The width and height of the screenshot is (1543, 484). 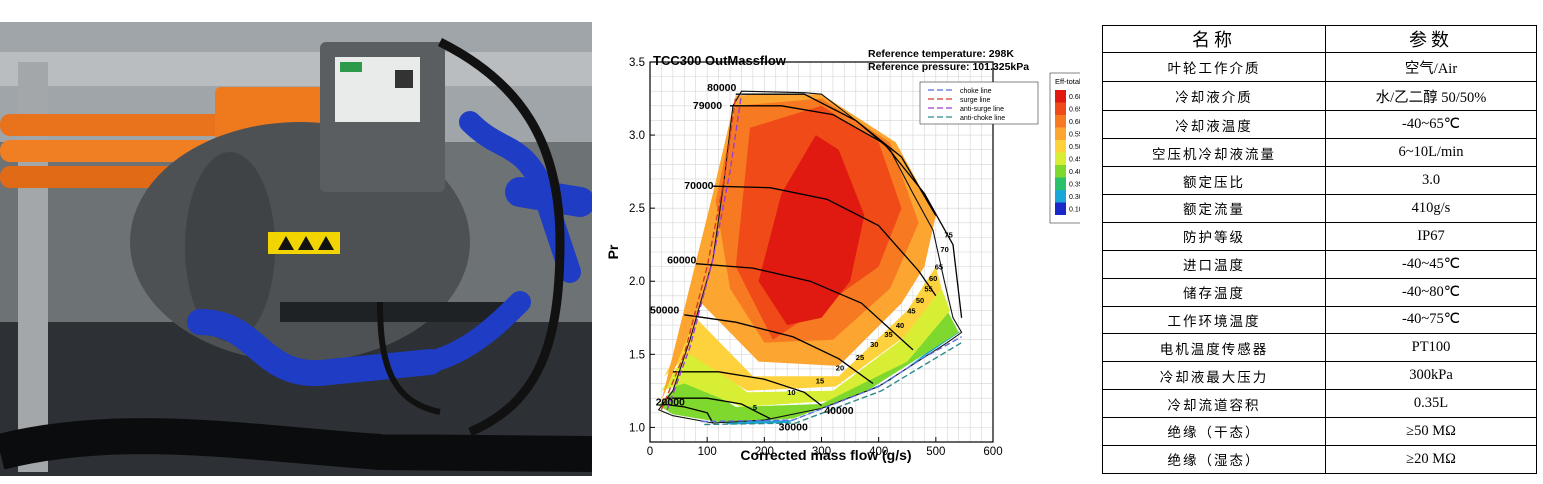 I want to click on table-row: 工作环境温度 -40~75℃, so click(x=1319, y=320).